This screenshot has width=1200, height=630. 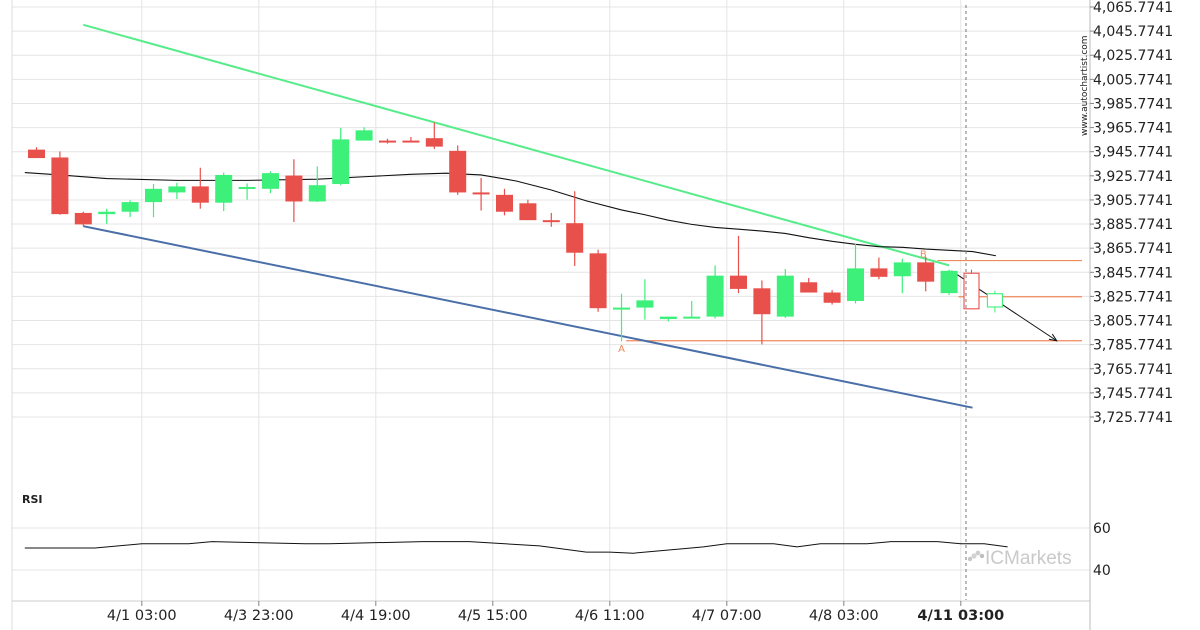 What do you see at coordinates (493, 616) in the screenshot?
I see `x-tick-label: 4/5 15:00` at bounding box center [493, 616].